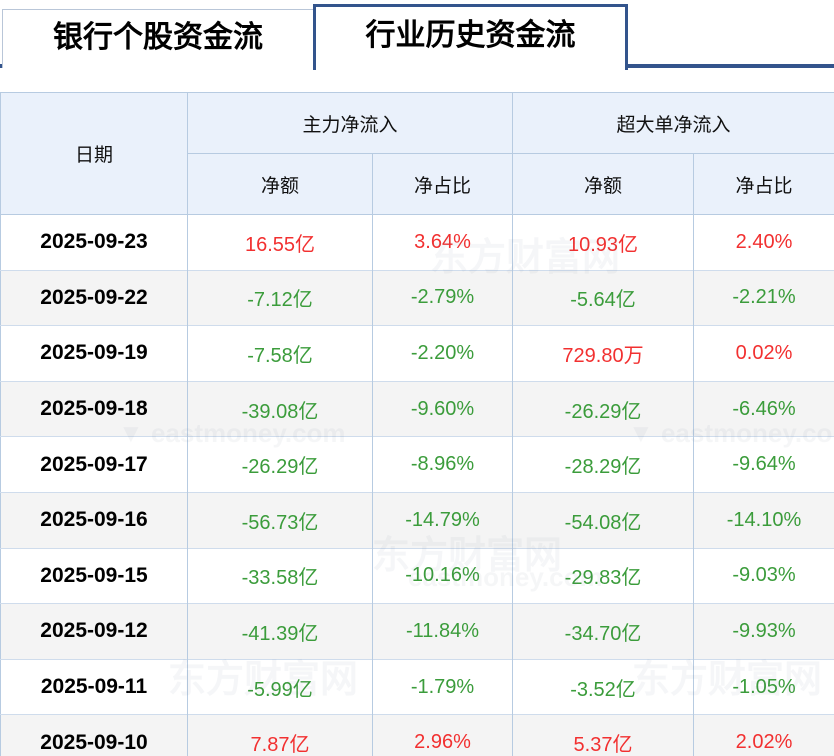 The width and height of the screenshot is (834, 756). Describe the element at coordinates (442, 575) in the screenshot. I see `main-net-ratio-cell: -10.16%` at that location.